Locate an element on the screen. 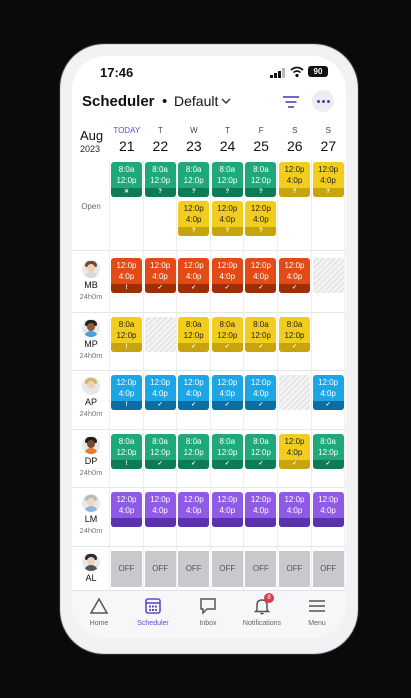  day-column-4: F 25 is located at coordinates (261, 140).